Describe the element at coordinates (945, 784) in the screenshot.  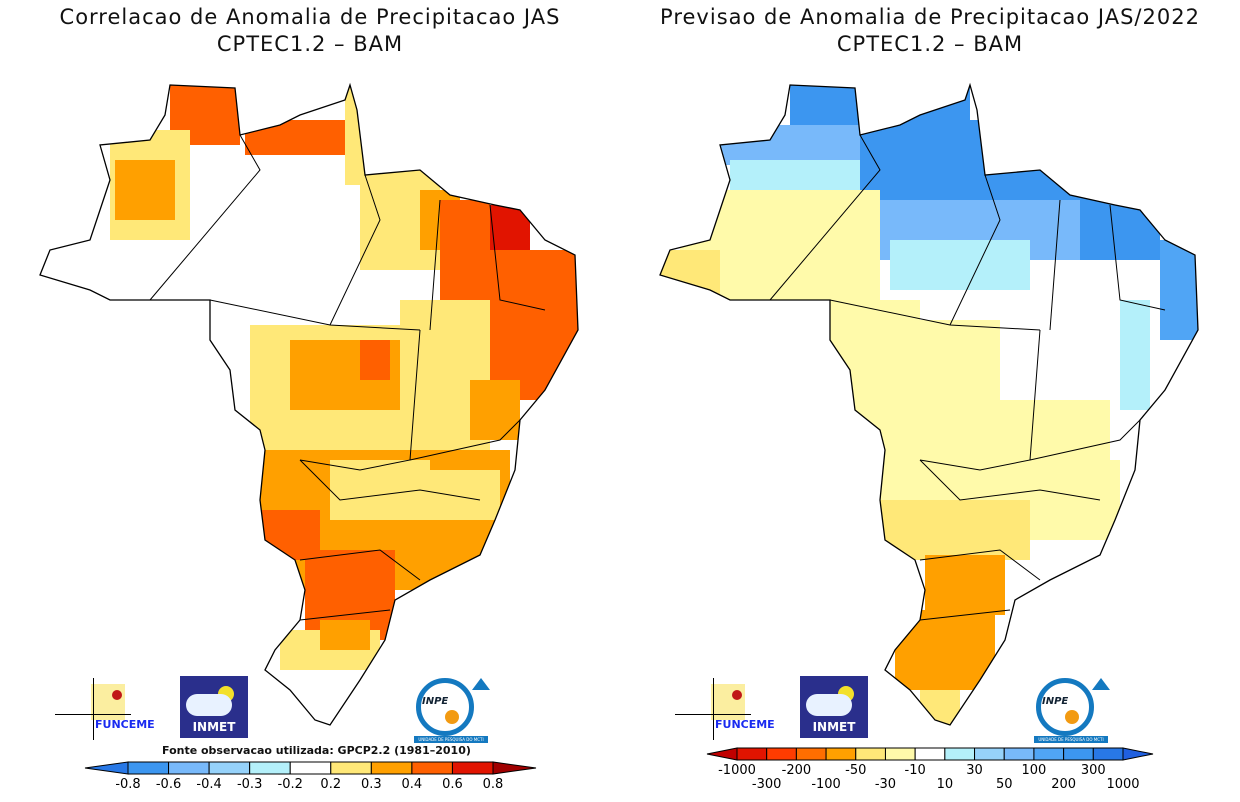
I see `right-colorbar-label: 10` at that location.